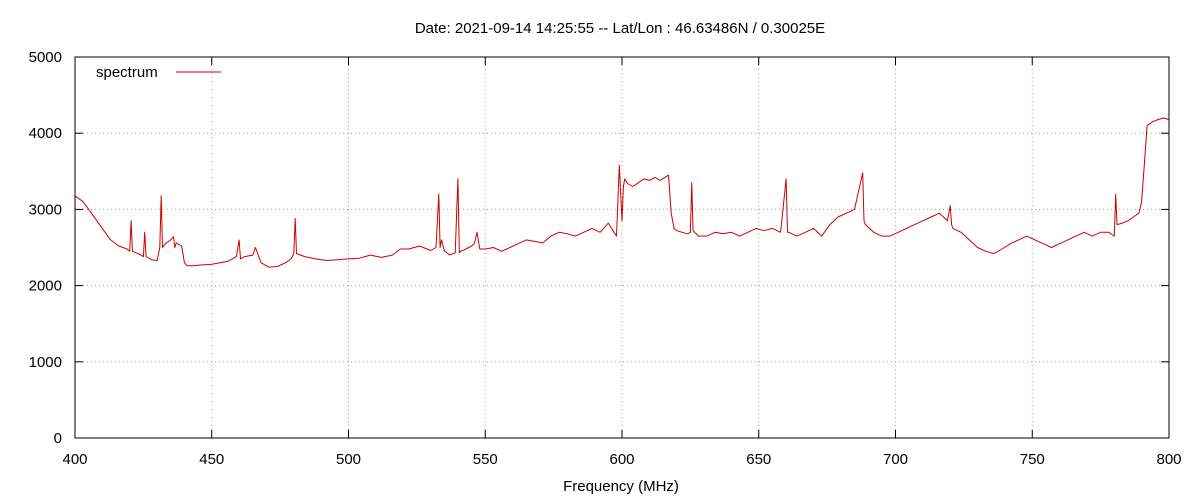 The width and height of the screenshot is (1200, 500). Describe the element at coordinates (348, 459) in the screenshot. I see `x-tick-label: 500` at that location.